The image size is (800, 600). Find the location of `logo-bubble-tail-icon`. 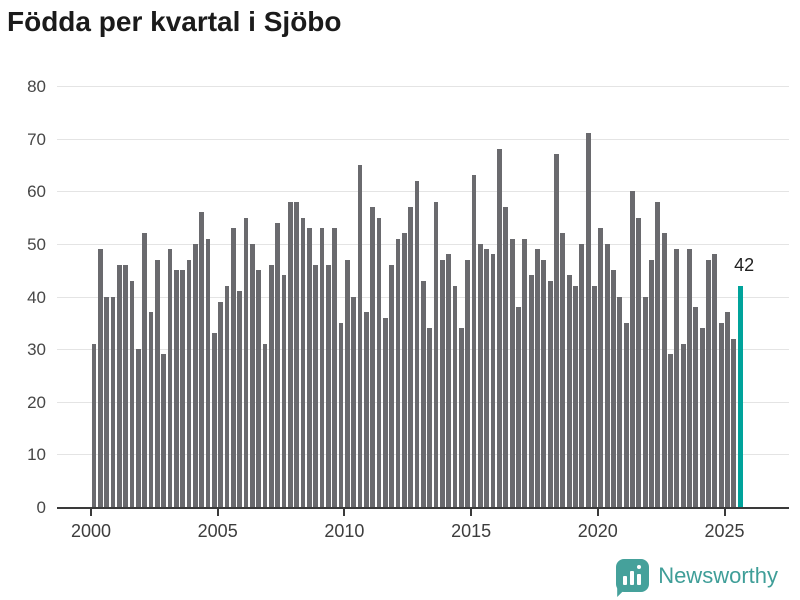

logo-bubble-tail-icon is located at coordinates (623, 591).